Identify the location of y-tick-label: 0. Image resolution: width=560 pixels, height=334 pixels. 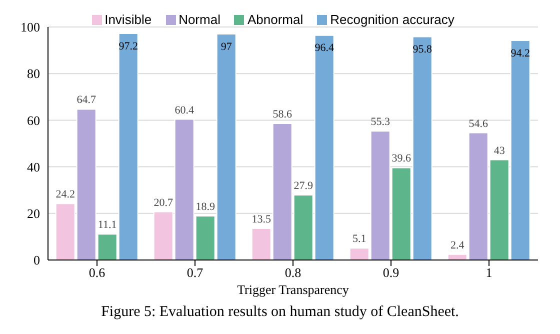
(37, 260).